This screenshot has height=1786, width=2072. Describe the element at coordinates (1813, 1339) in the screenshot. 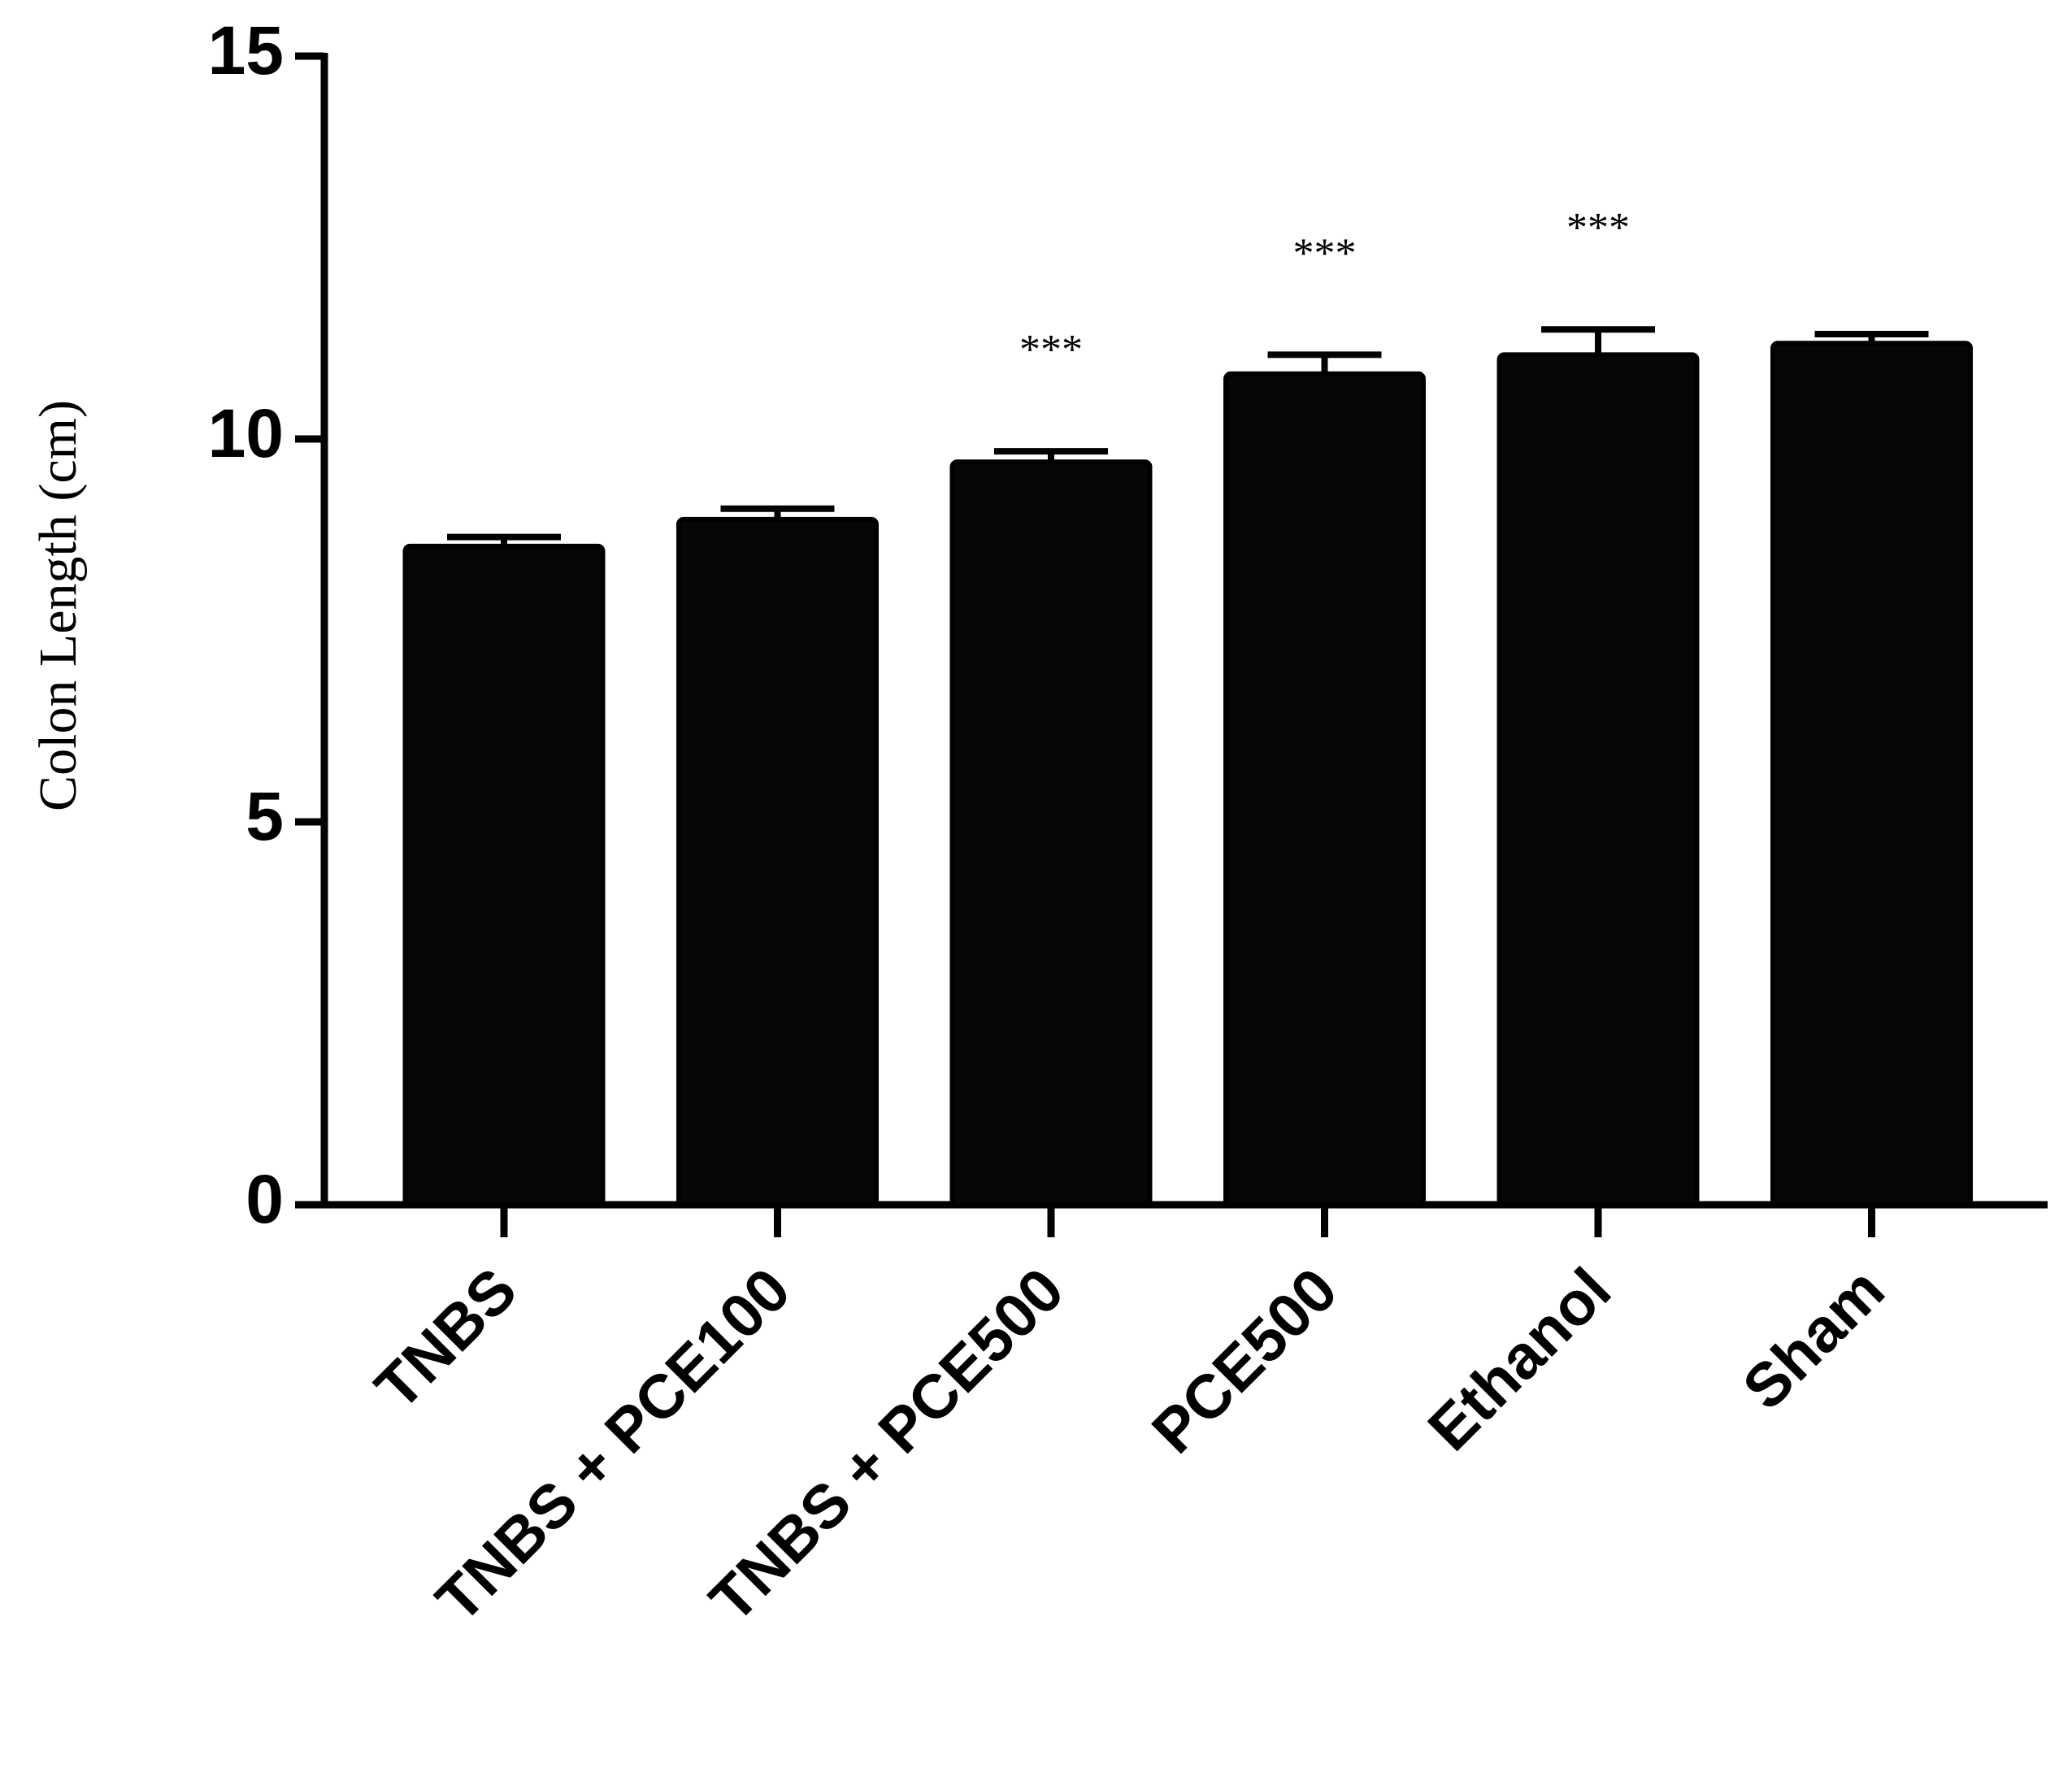

I see `x-tick-label: Sham` at that location.